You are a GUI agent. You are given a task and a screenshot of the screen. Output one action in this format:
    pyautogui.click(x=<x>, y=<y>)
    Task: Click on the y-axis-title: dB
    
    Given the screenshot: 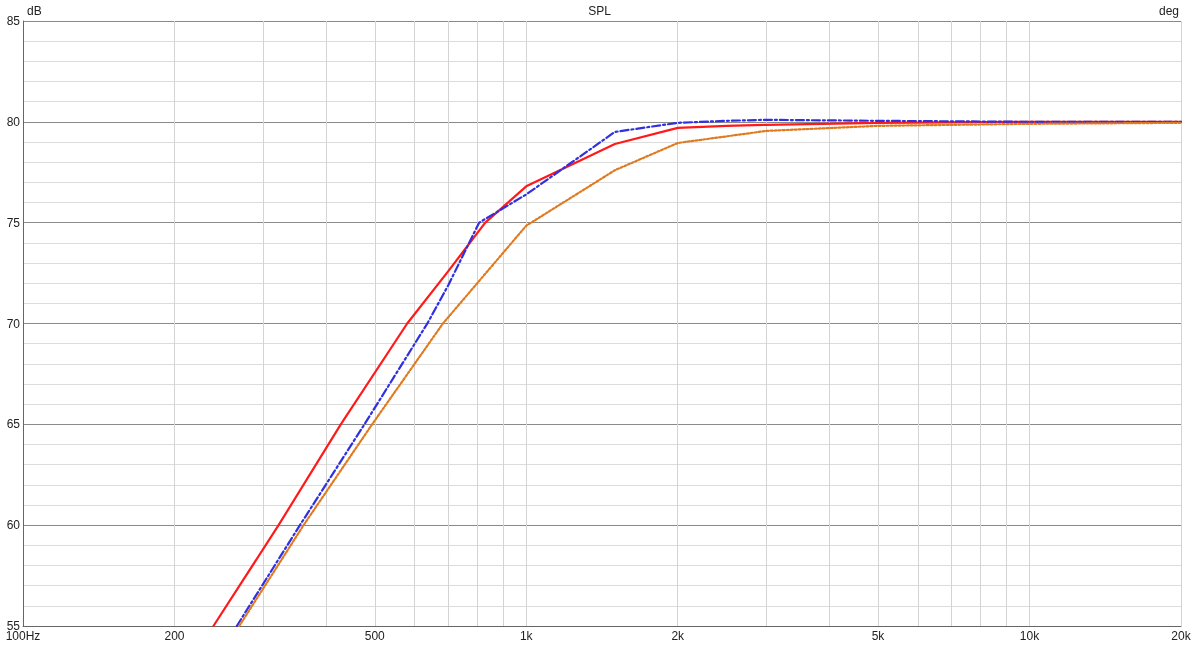 What is the action you would take?
    pyautogui.click(x=34, y=11)
    